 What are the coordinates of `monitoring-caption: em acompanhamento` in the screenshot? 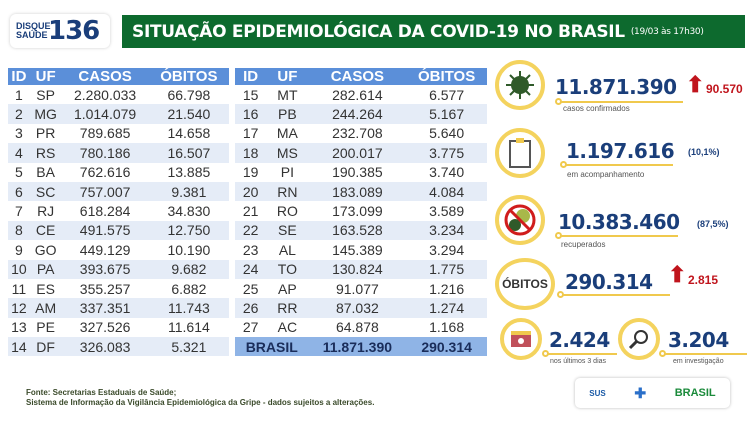 It's located at (606, 174).